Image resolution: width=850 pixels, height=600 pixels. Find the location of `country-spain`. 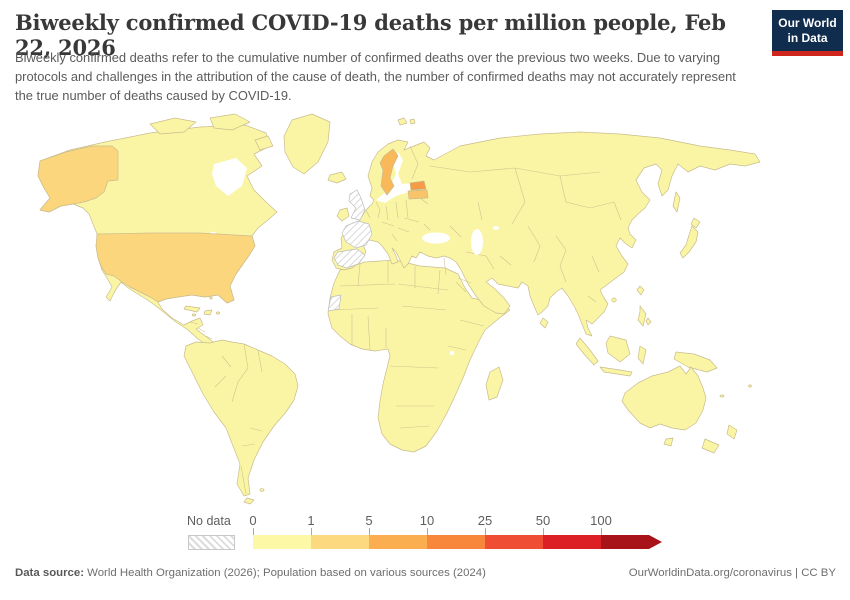

country-spain is located at coordinates (349, 258).